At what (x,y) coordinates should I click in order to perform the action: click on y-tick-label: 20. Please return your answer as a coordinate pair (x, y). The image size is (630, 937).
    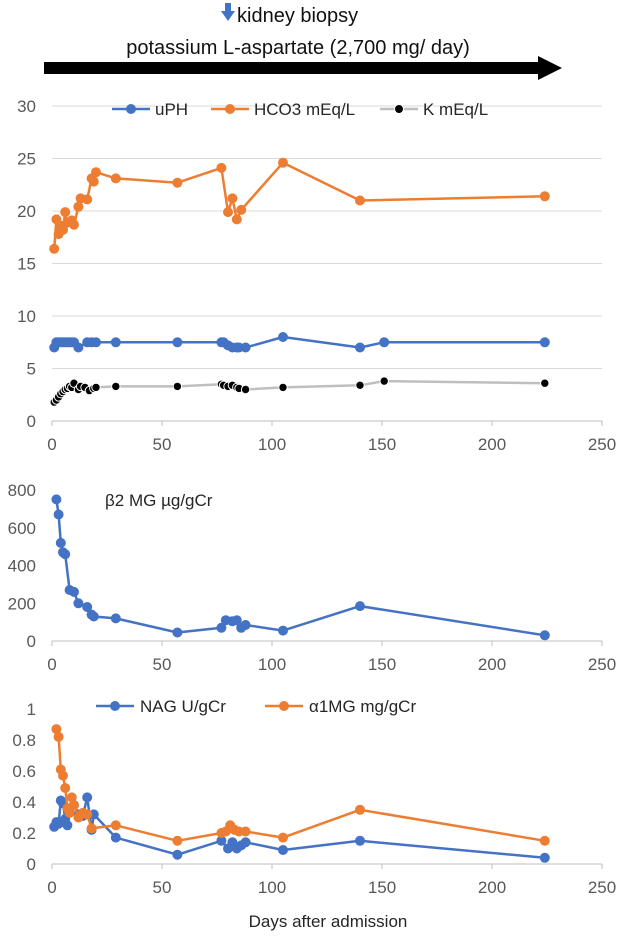
    Looking at the image, I should click on (26, 211).